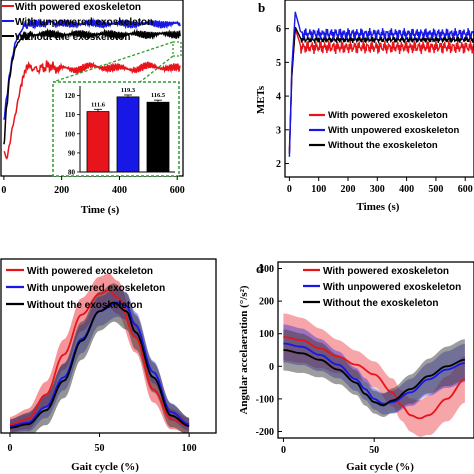 The height and width of the screenshot is (474, 474). What do you see at coordinates (70, 115) in the screenshot?
I see `inset-y-tick-label-110: 110` at bounding box center [70, 115].